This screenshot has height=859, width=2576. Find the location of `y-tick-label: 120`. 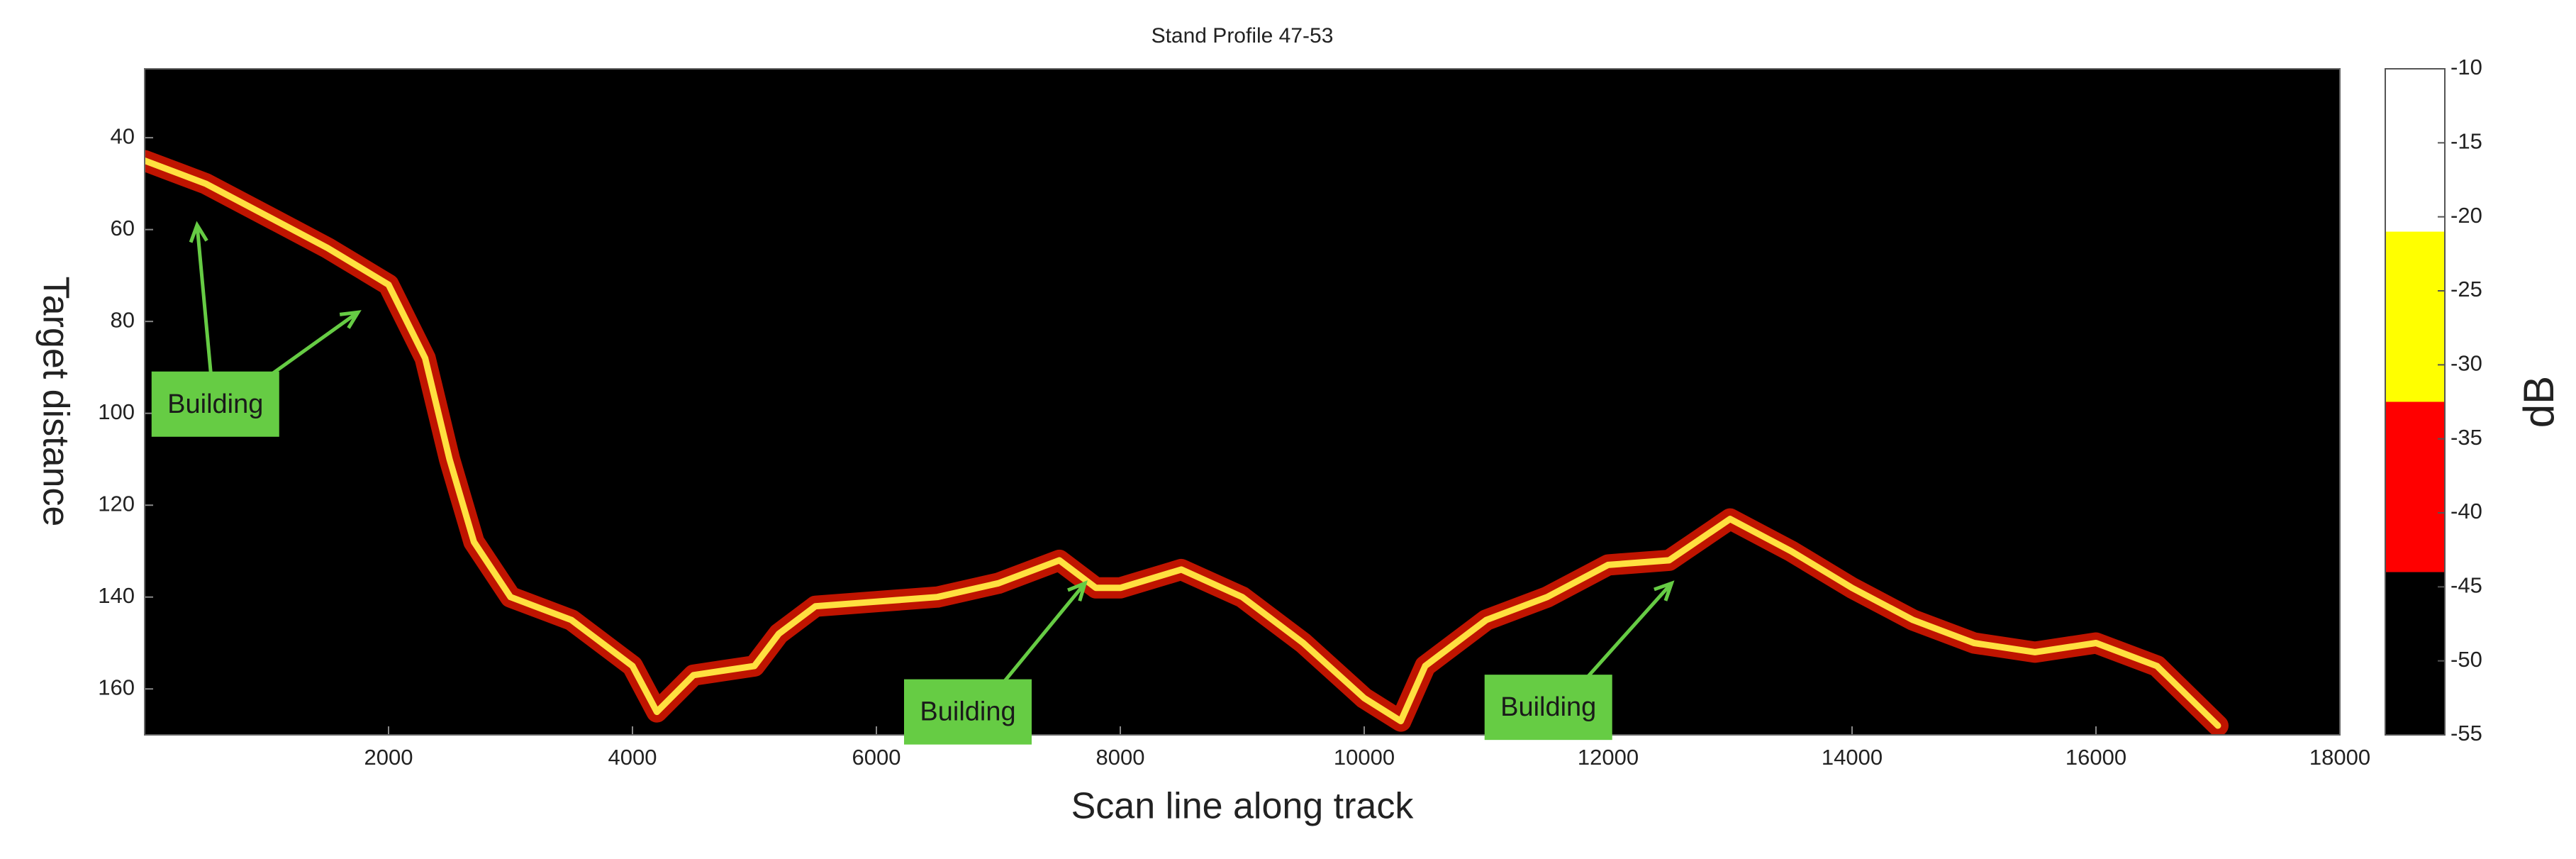

y-tick-label: 120 is located at coordinates (116, 504).